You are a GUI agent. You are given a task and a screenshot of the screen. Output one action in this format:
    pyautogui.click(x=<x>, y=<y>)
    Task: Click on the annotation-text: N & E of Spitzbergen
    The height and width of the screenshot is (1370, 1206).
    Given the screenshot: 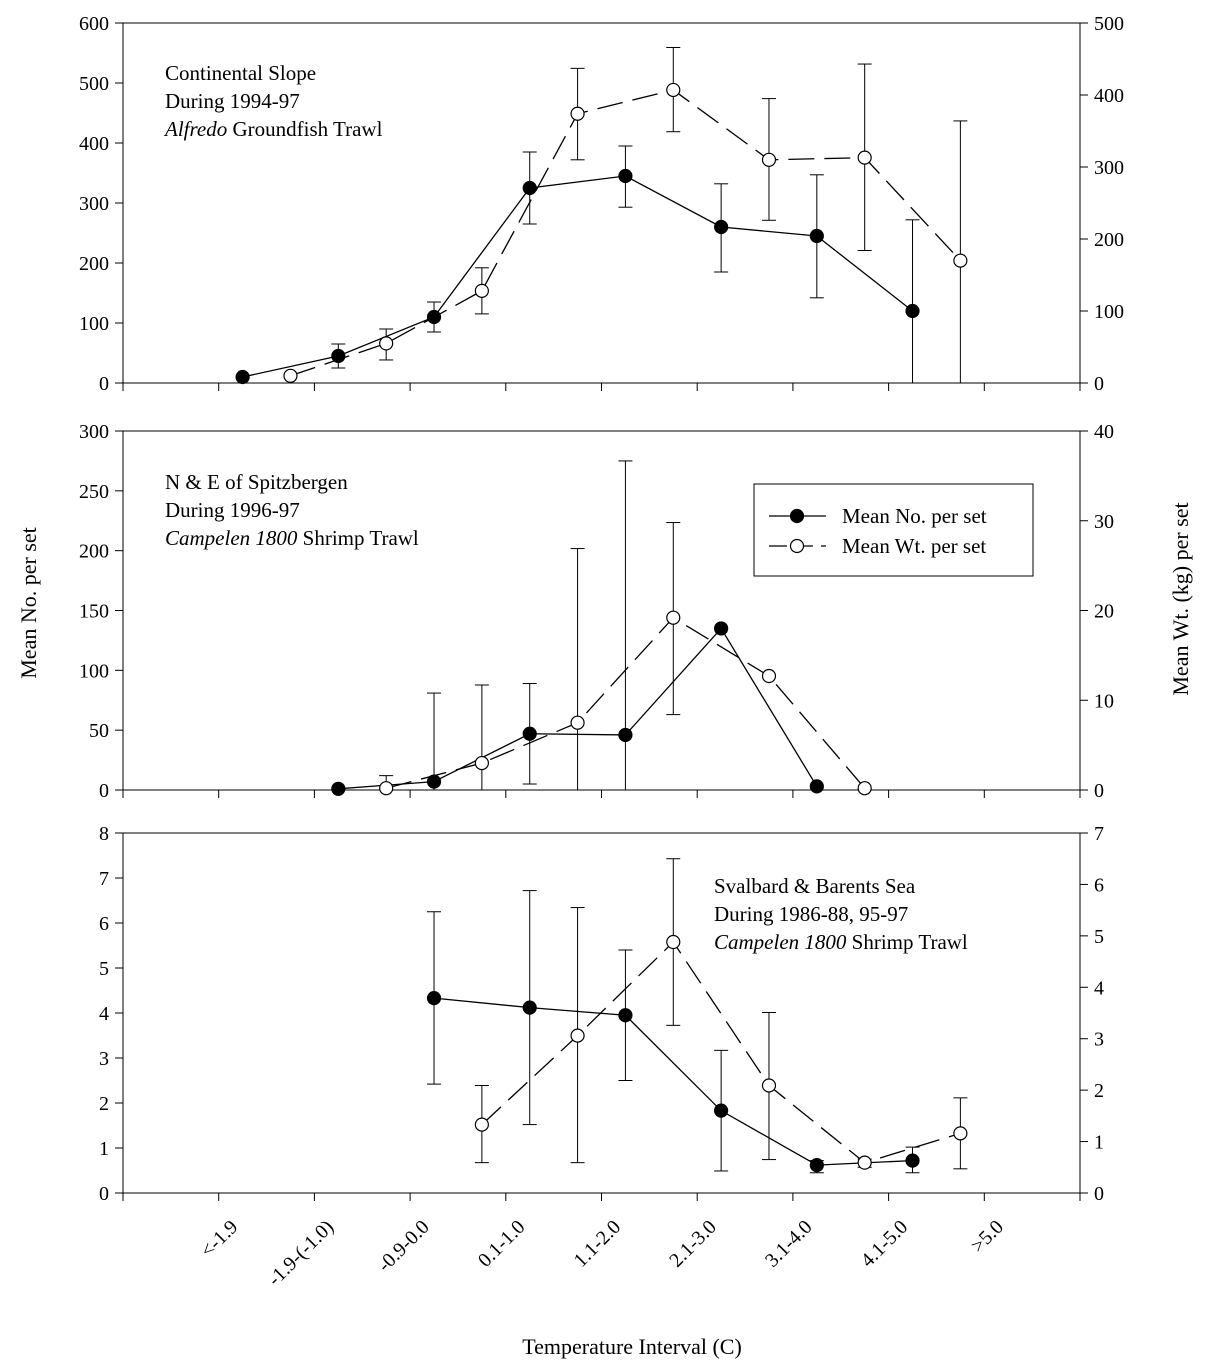 What is the action you would take?
    pyautogui.click(x=256, y=482)
    